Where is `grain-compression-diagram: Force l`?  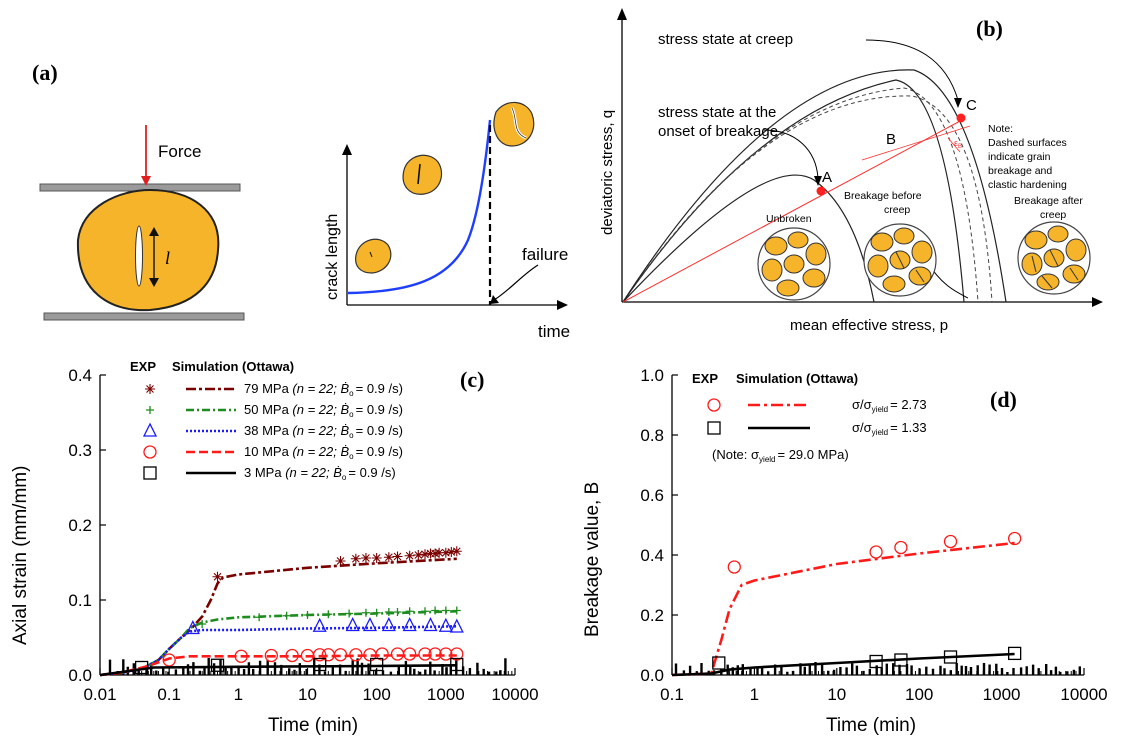 grain-compression-diagram: Force l is located at coordinates (142, 223).